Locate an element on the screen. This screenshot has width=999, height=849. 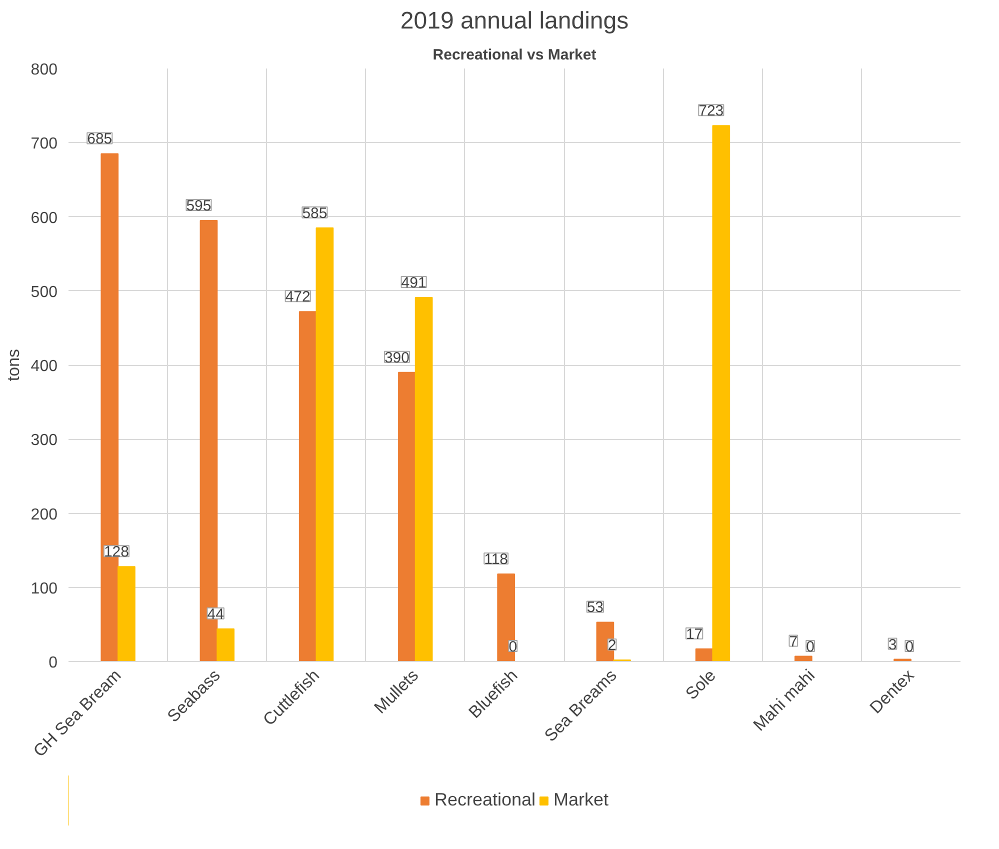
y-tick-label: 200 is located at coordinates (44, 515).